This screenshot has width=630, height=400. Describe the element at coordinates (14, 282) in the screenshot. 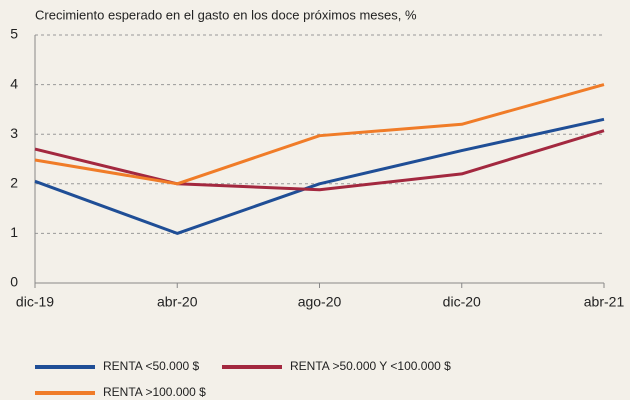

I see `y-tick-label: 0` at that location.